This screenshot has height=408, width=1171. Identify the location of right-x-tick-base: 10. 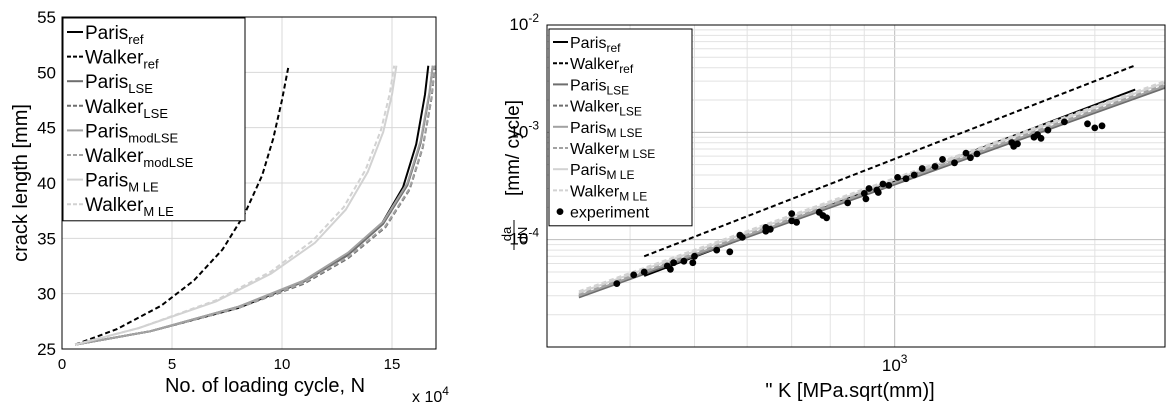
(891, 365).